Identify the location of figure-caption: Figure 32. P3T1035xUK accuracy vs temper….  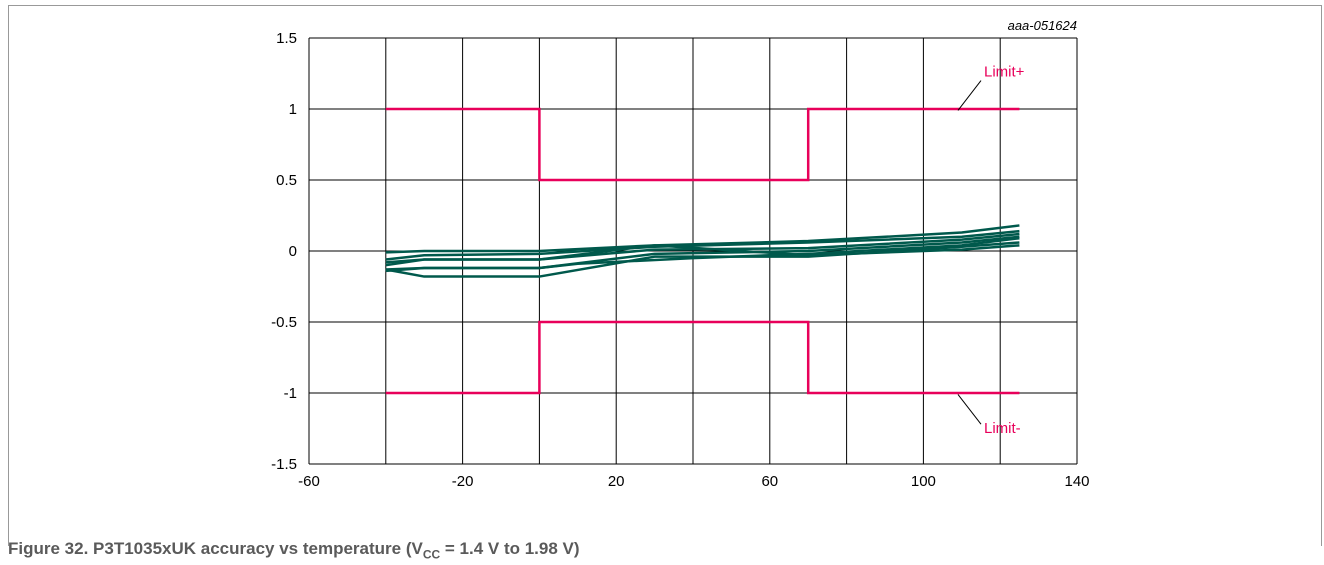
(294, 550).